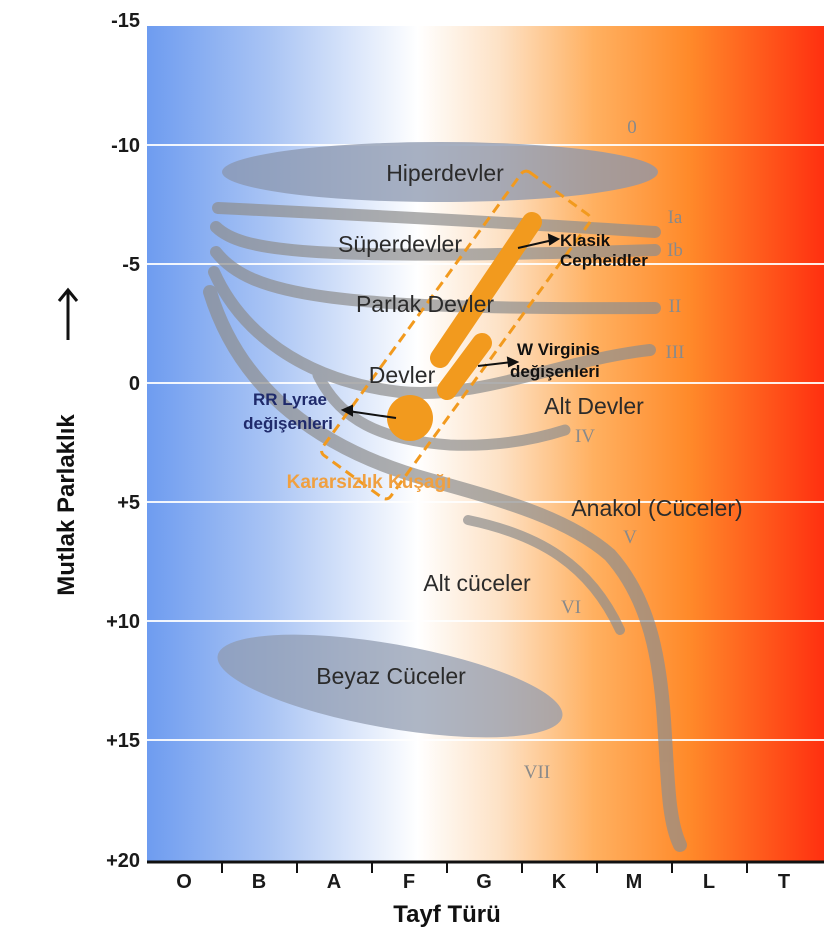  What do you see at coordinates (369, 482) in the screenshot?
I see `label-instability-strip: Kararsızlık Kuşağı` at bounding box center [369, 482].